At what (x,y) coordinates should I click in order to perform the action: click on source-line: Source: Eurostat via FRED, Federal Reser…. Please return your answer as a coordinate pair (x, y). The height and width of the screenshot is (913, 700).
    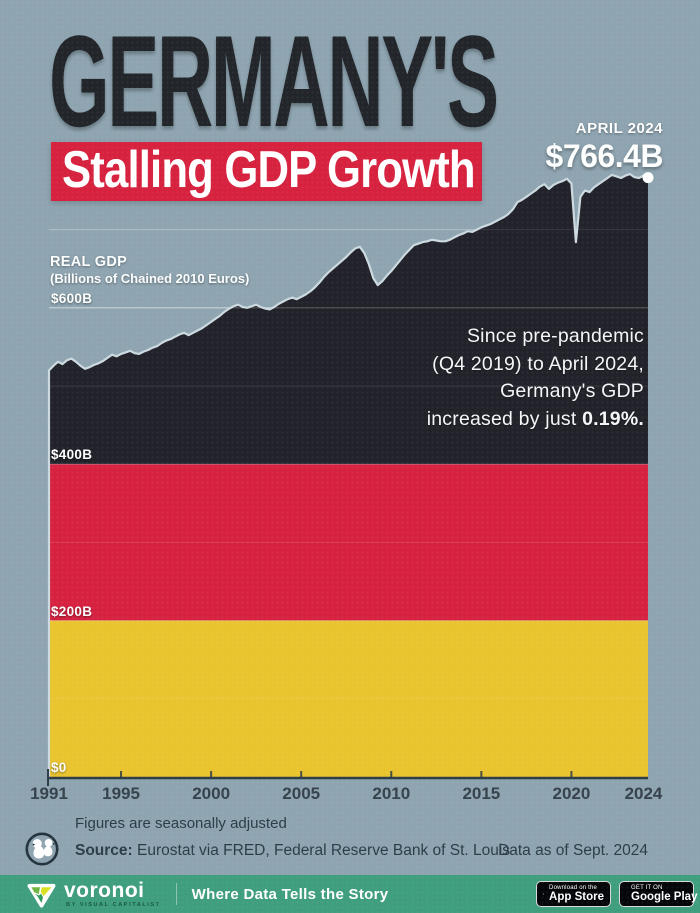
    Looking at the image, I should click on (292, 851).